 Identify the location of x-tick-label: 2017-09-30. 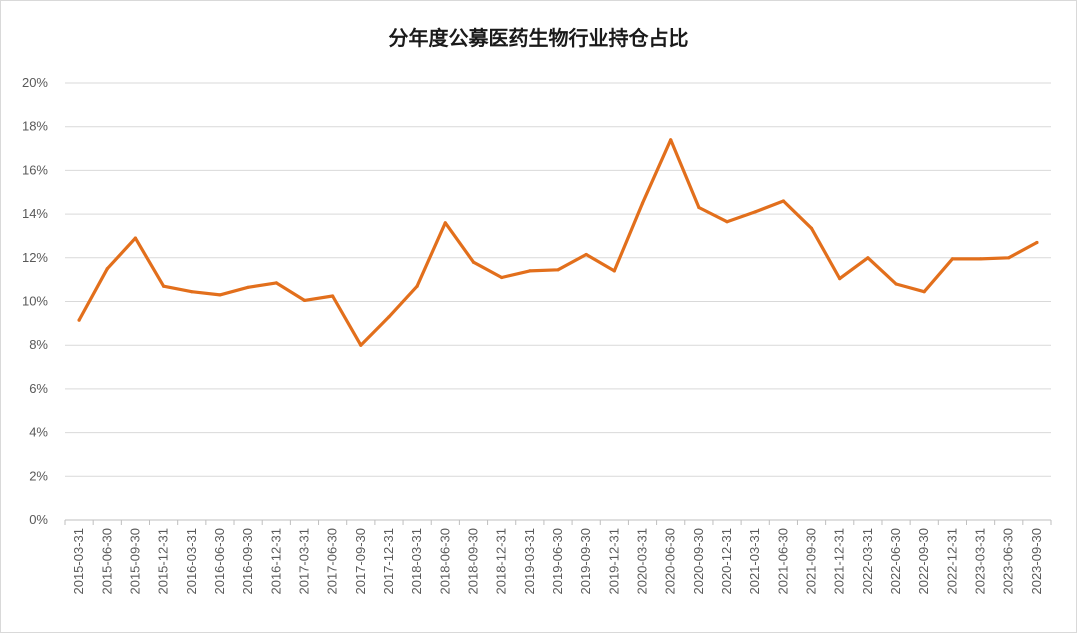
(360, 561).